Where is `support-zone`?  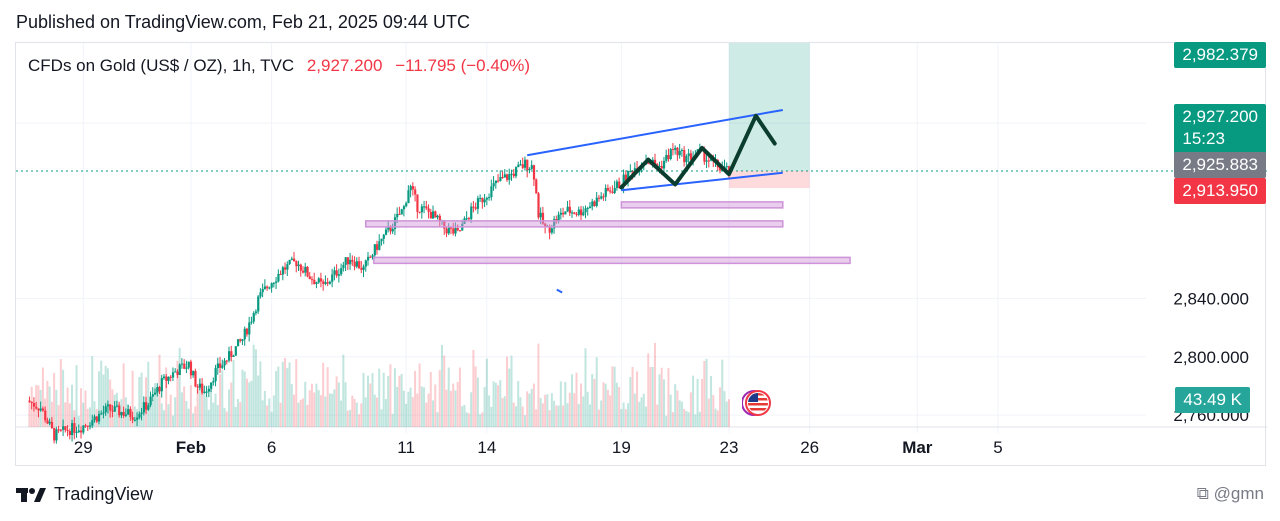
support-zone is located at coordinates (702, 205).